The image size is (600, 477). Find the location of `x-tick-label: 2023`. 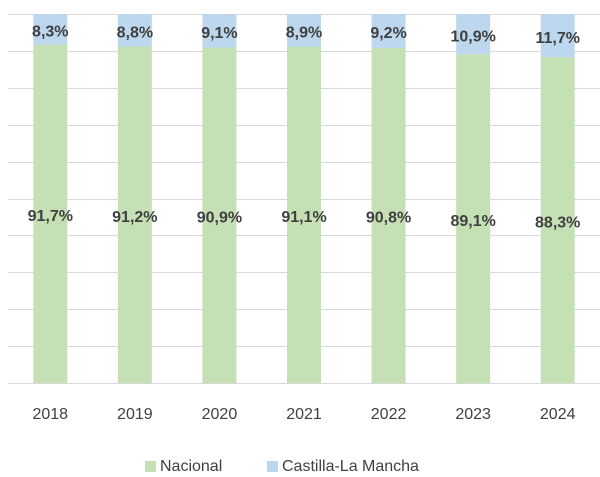

x-tick-label: 2023 is located at coordinates (473, 414).